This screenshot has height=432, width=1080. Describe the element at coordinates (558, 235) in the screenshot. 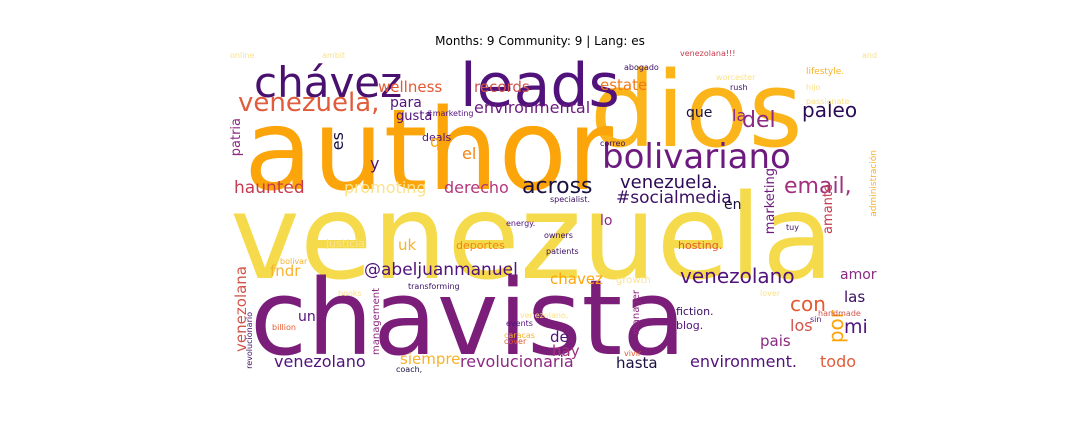

I see `word: owners` at that location.